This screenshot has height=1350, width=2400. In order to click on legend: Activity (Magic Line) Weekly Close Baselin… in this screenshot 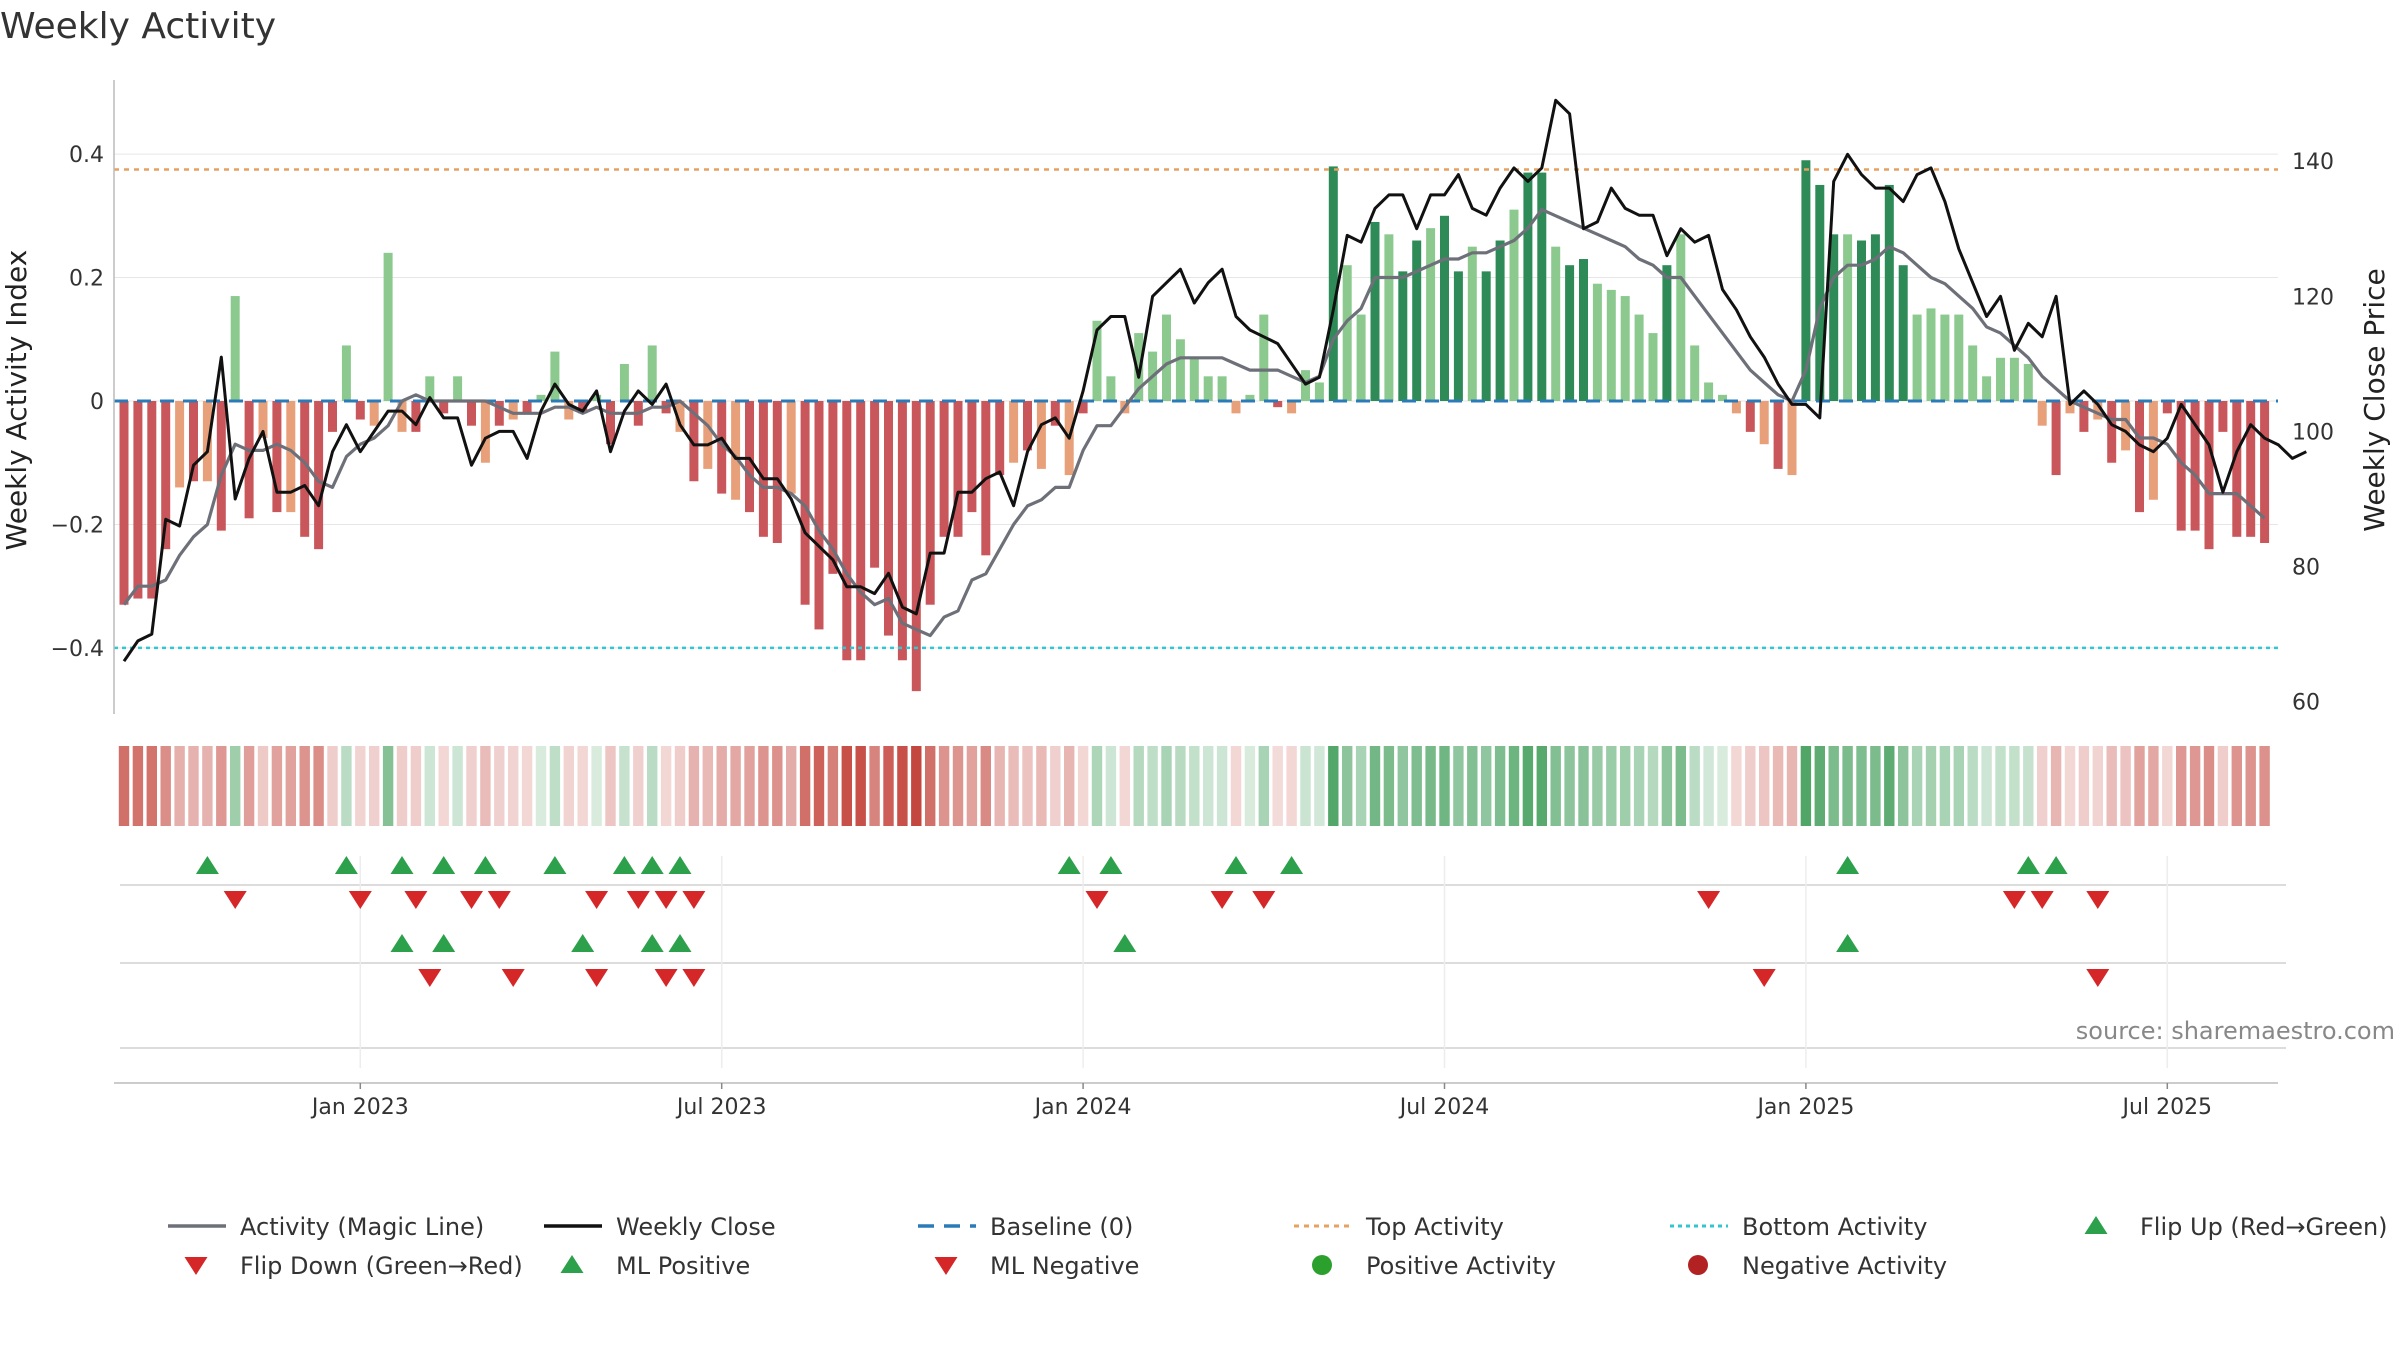, I will do `click(1278, 1246)`.